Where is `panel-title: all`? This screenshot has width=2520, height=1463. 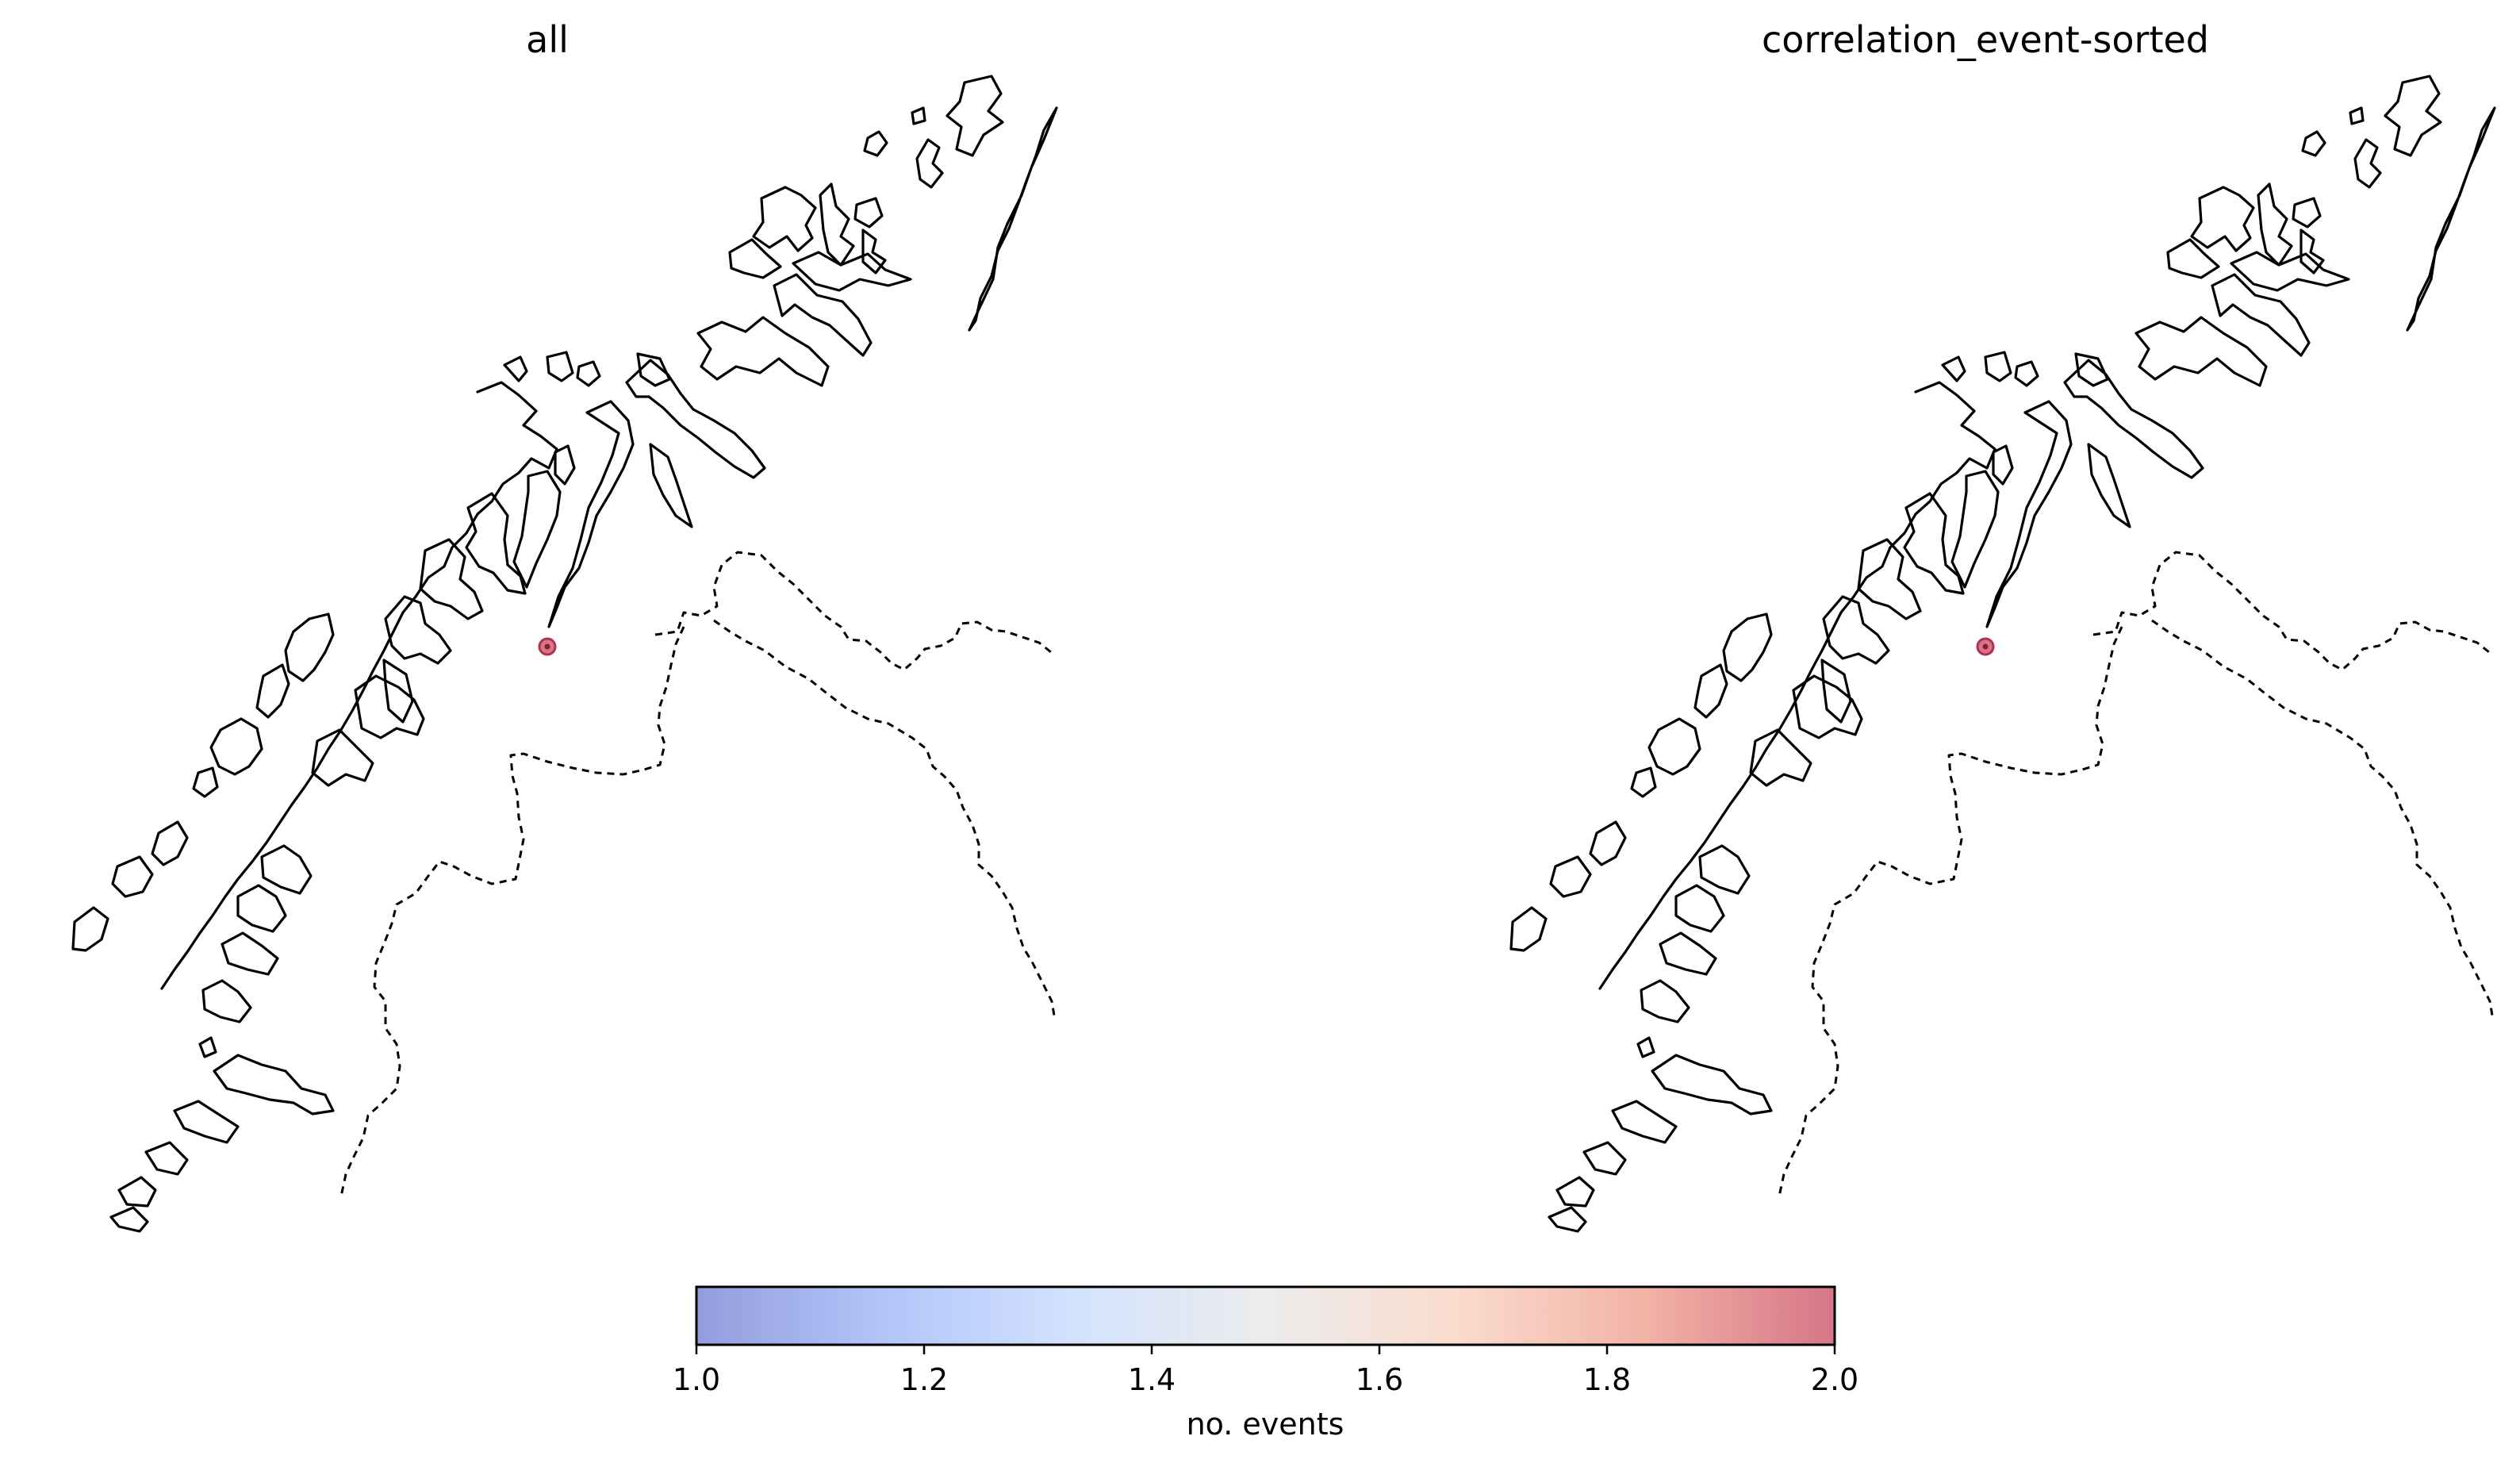
panel-title: all is located at coordinates (547, 39).